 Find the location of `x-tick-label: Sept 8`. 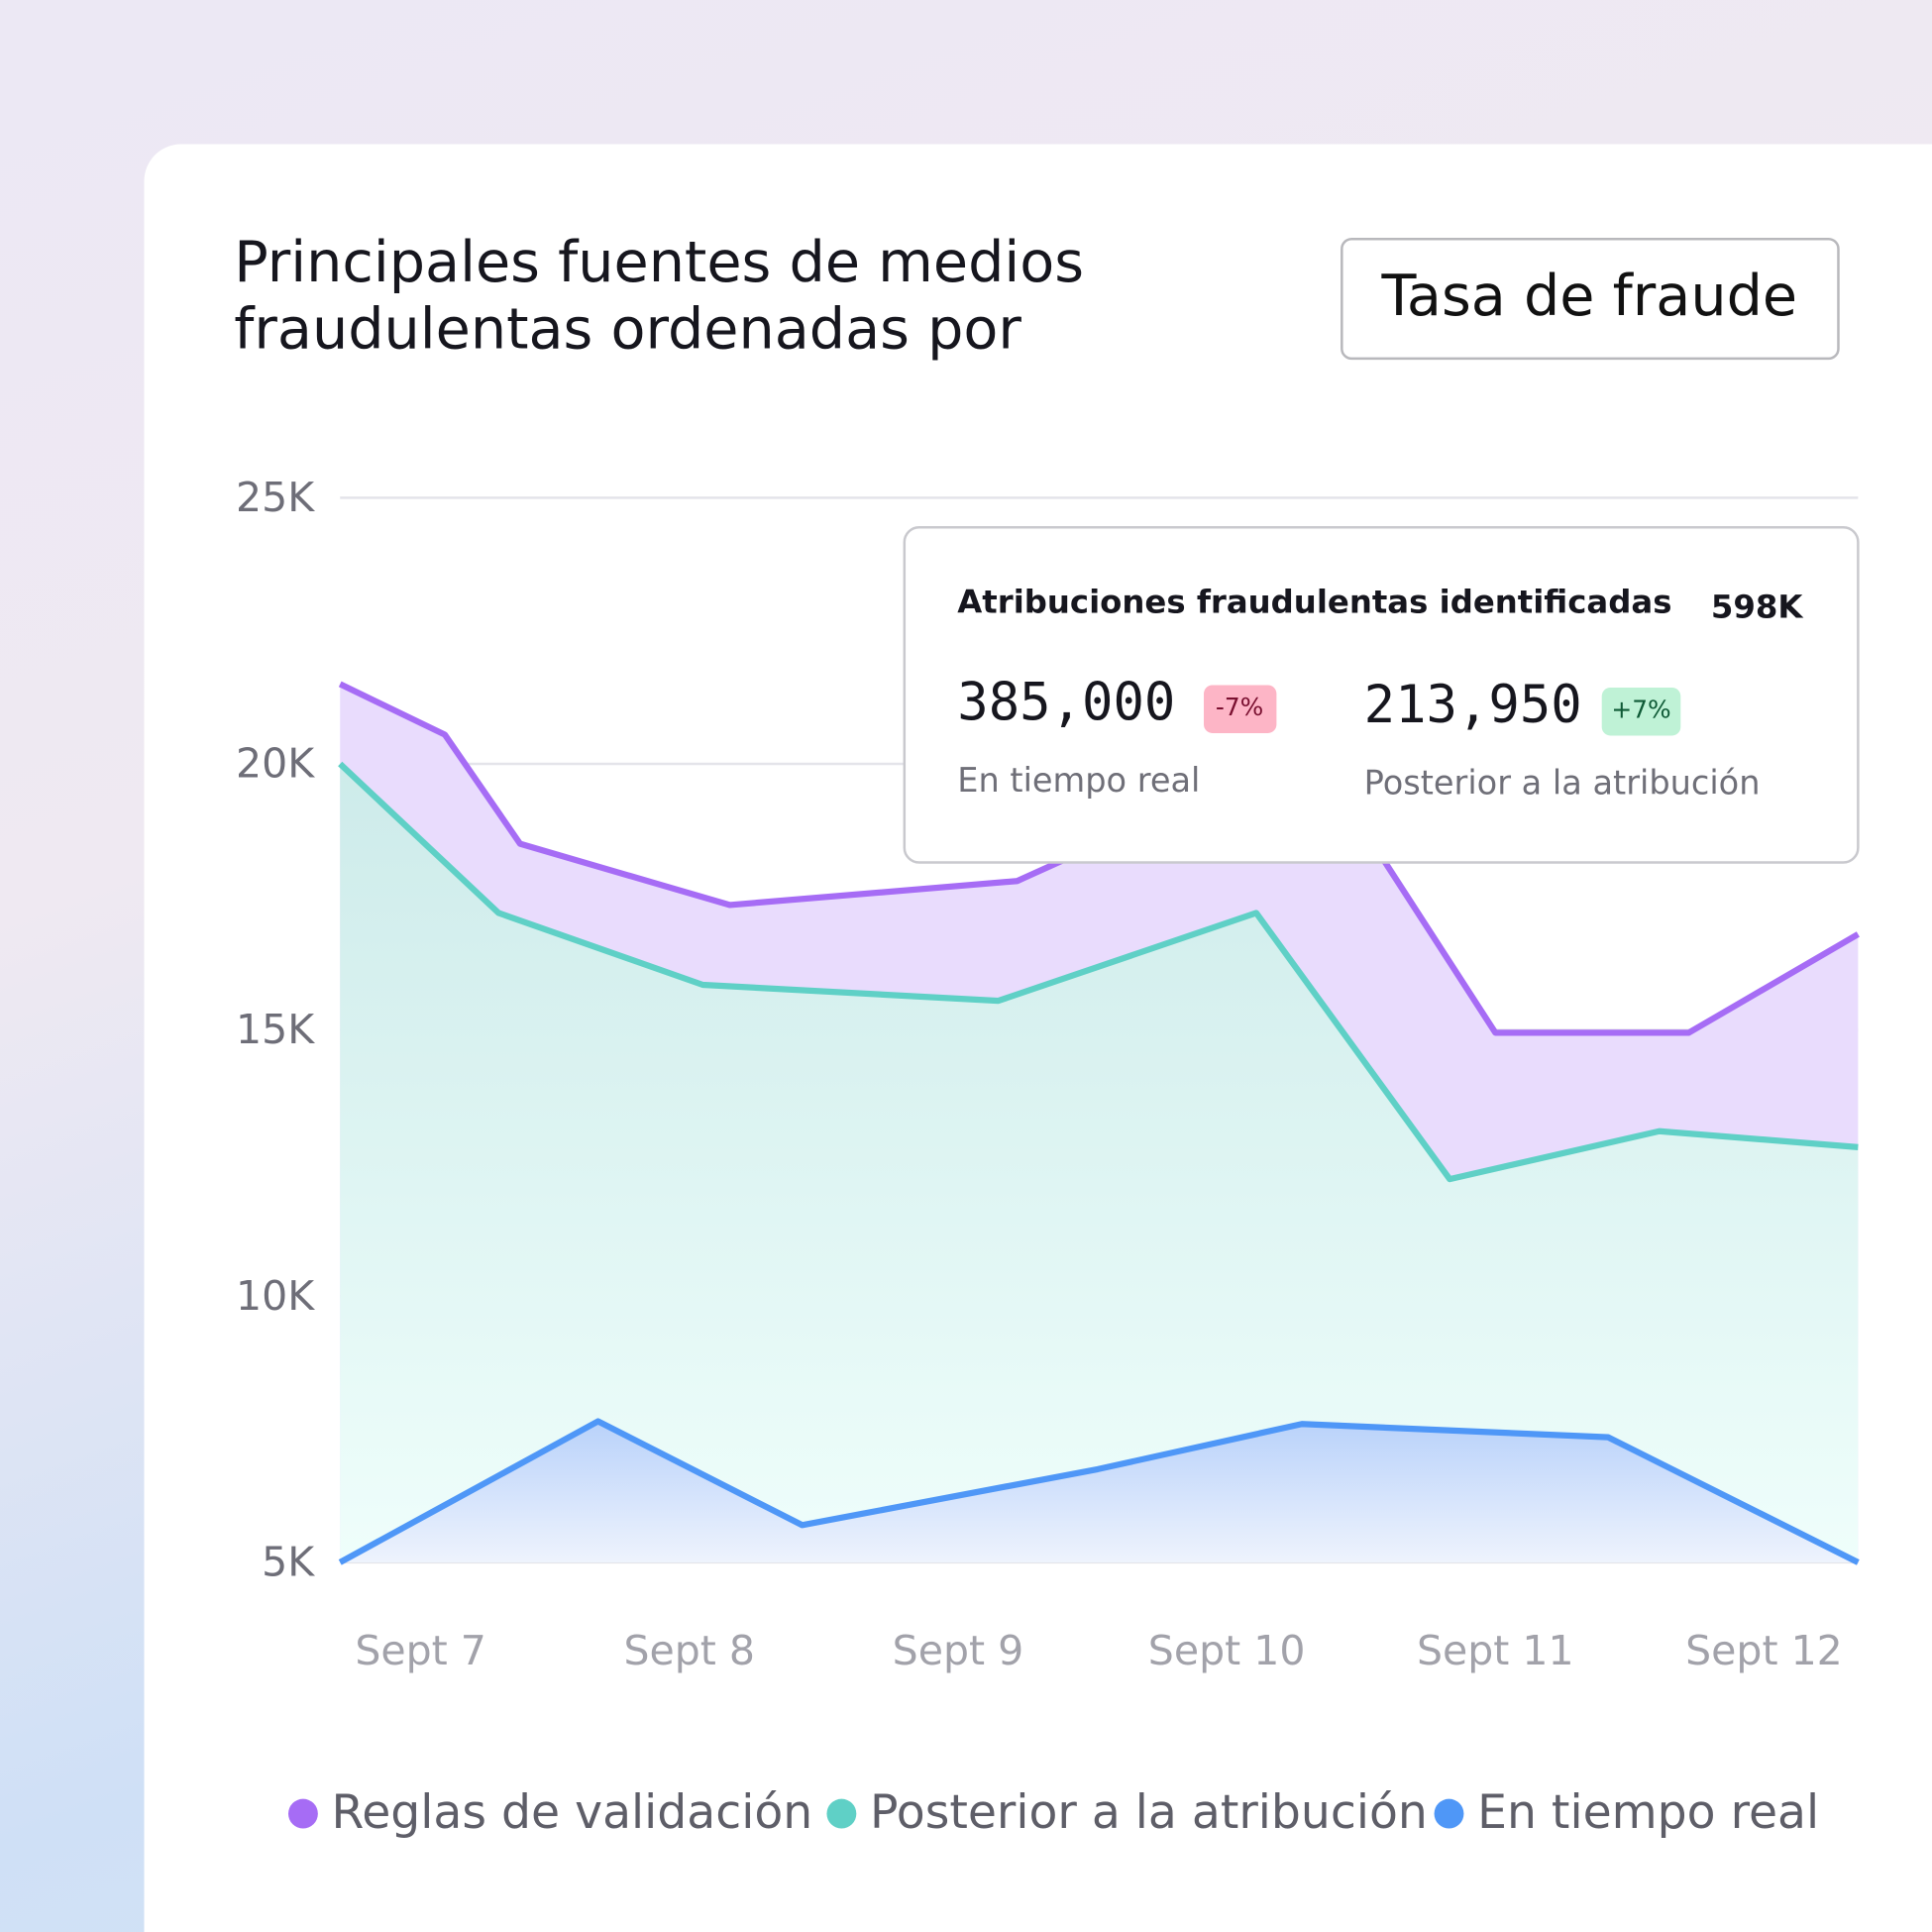

x-tick-label: Sept 8 is located at coordinates (690, 1651).